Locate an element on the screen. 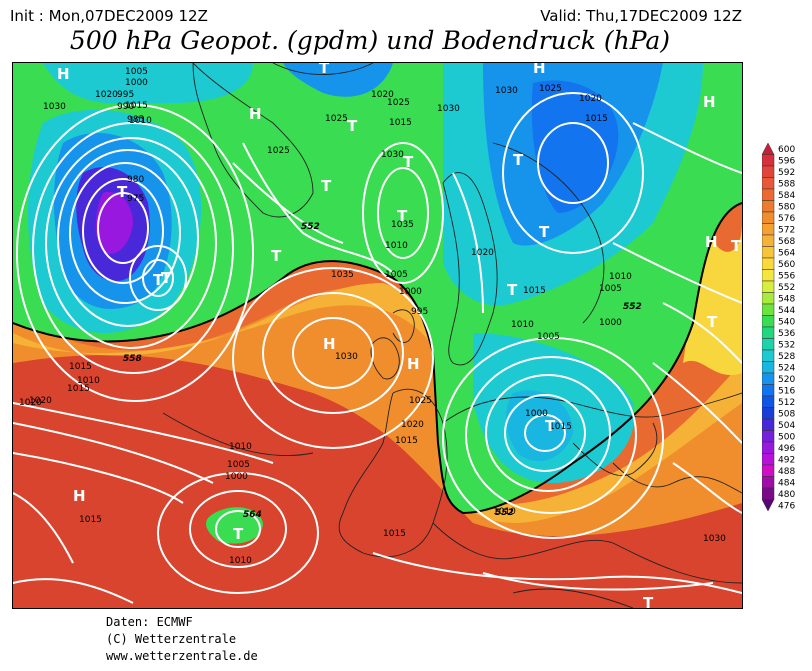  legend-label: 520 is located at coordinates (786, 380).